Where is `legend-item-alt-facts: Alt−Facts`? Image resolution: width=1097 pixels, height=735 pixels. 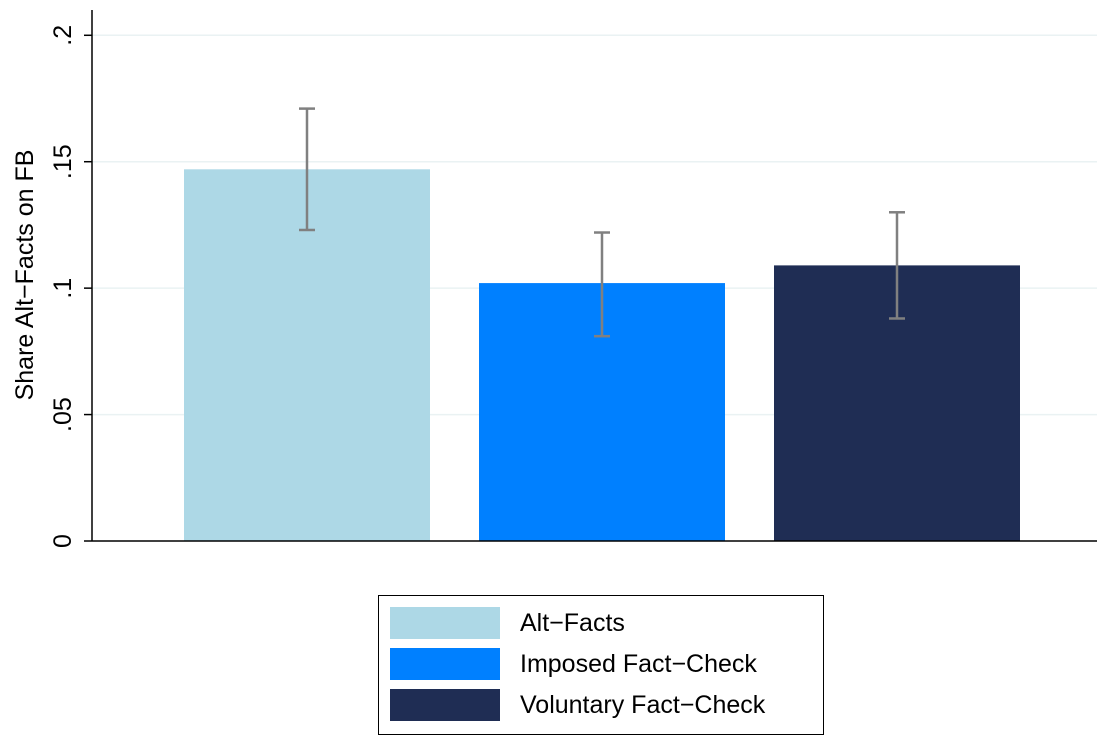
legend-item-alt-facts: Alt−Facts is located at coordinates (507, 623).